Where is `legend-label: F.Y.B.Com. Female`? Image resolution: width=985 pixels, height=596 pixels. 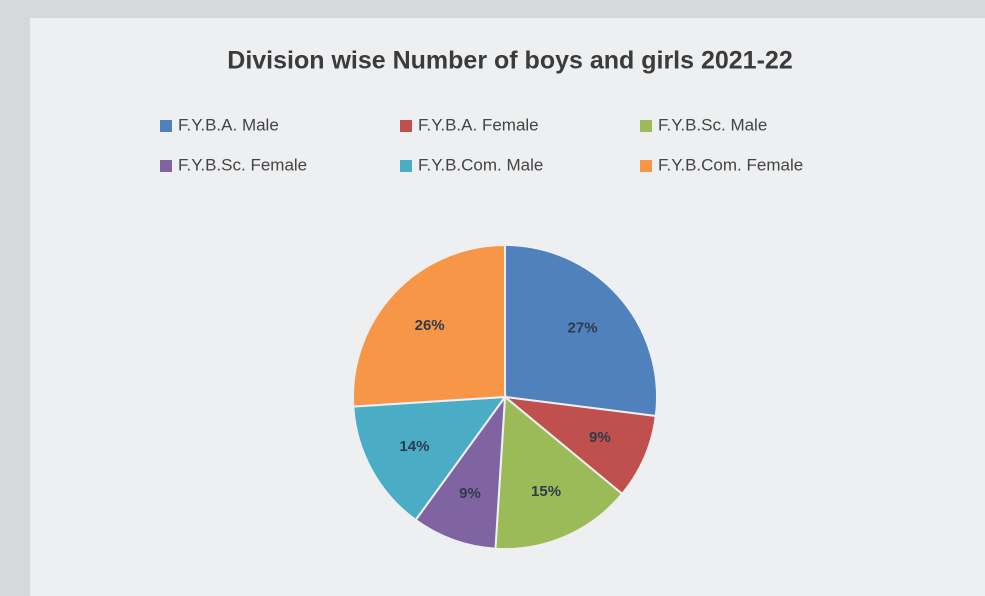
legend-label: F.Y.B.Com. Female is located at coordinates (730, 164).